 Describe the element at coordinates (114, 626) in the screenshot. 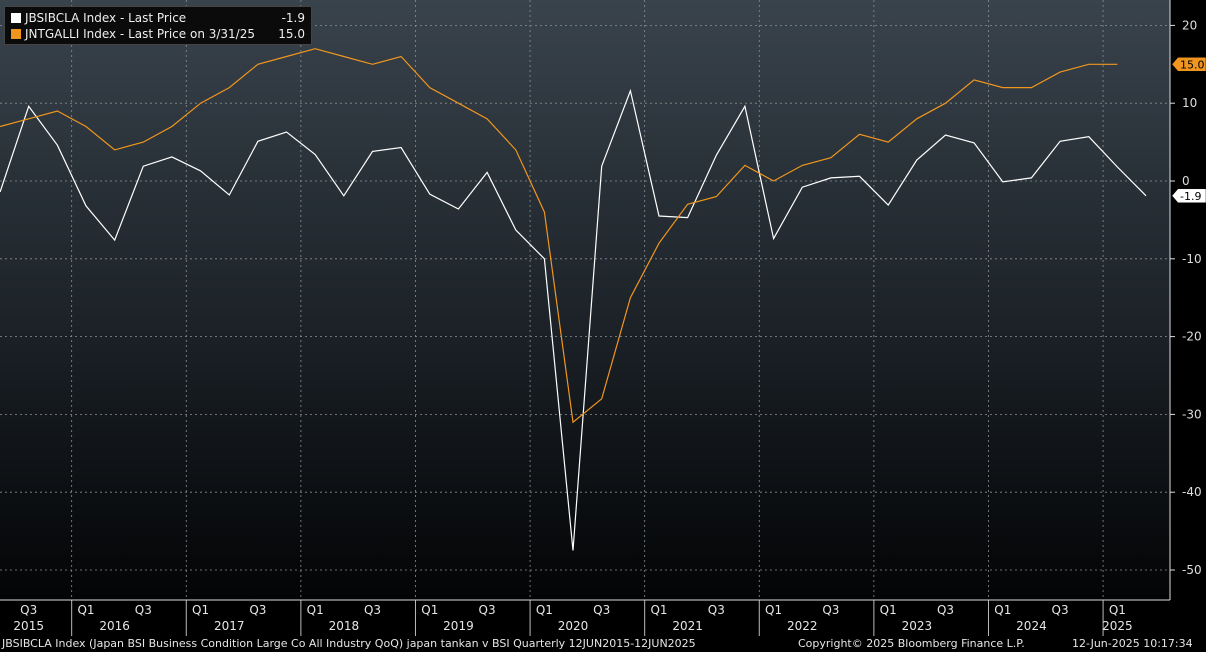

I see `x-tick-label-year: 2016` at that location.